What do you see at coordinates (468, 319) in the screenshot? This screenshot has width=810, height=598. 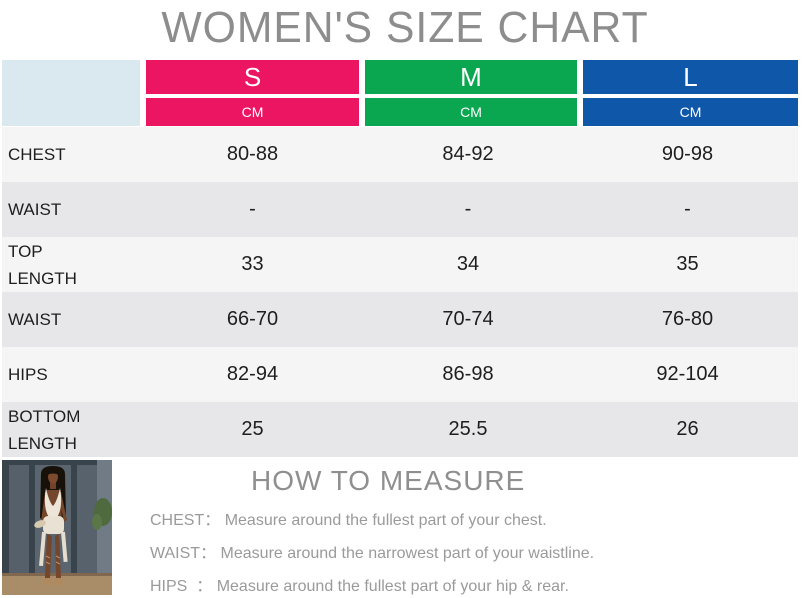 I see `cell-value: 70-74` at bounding box center [468, 319].